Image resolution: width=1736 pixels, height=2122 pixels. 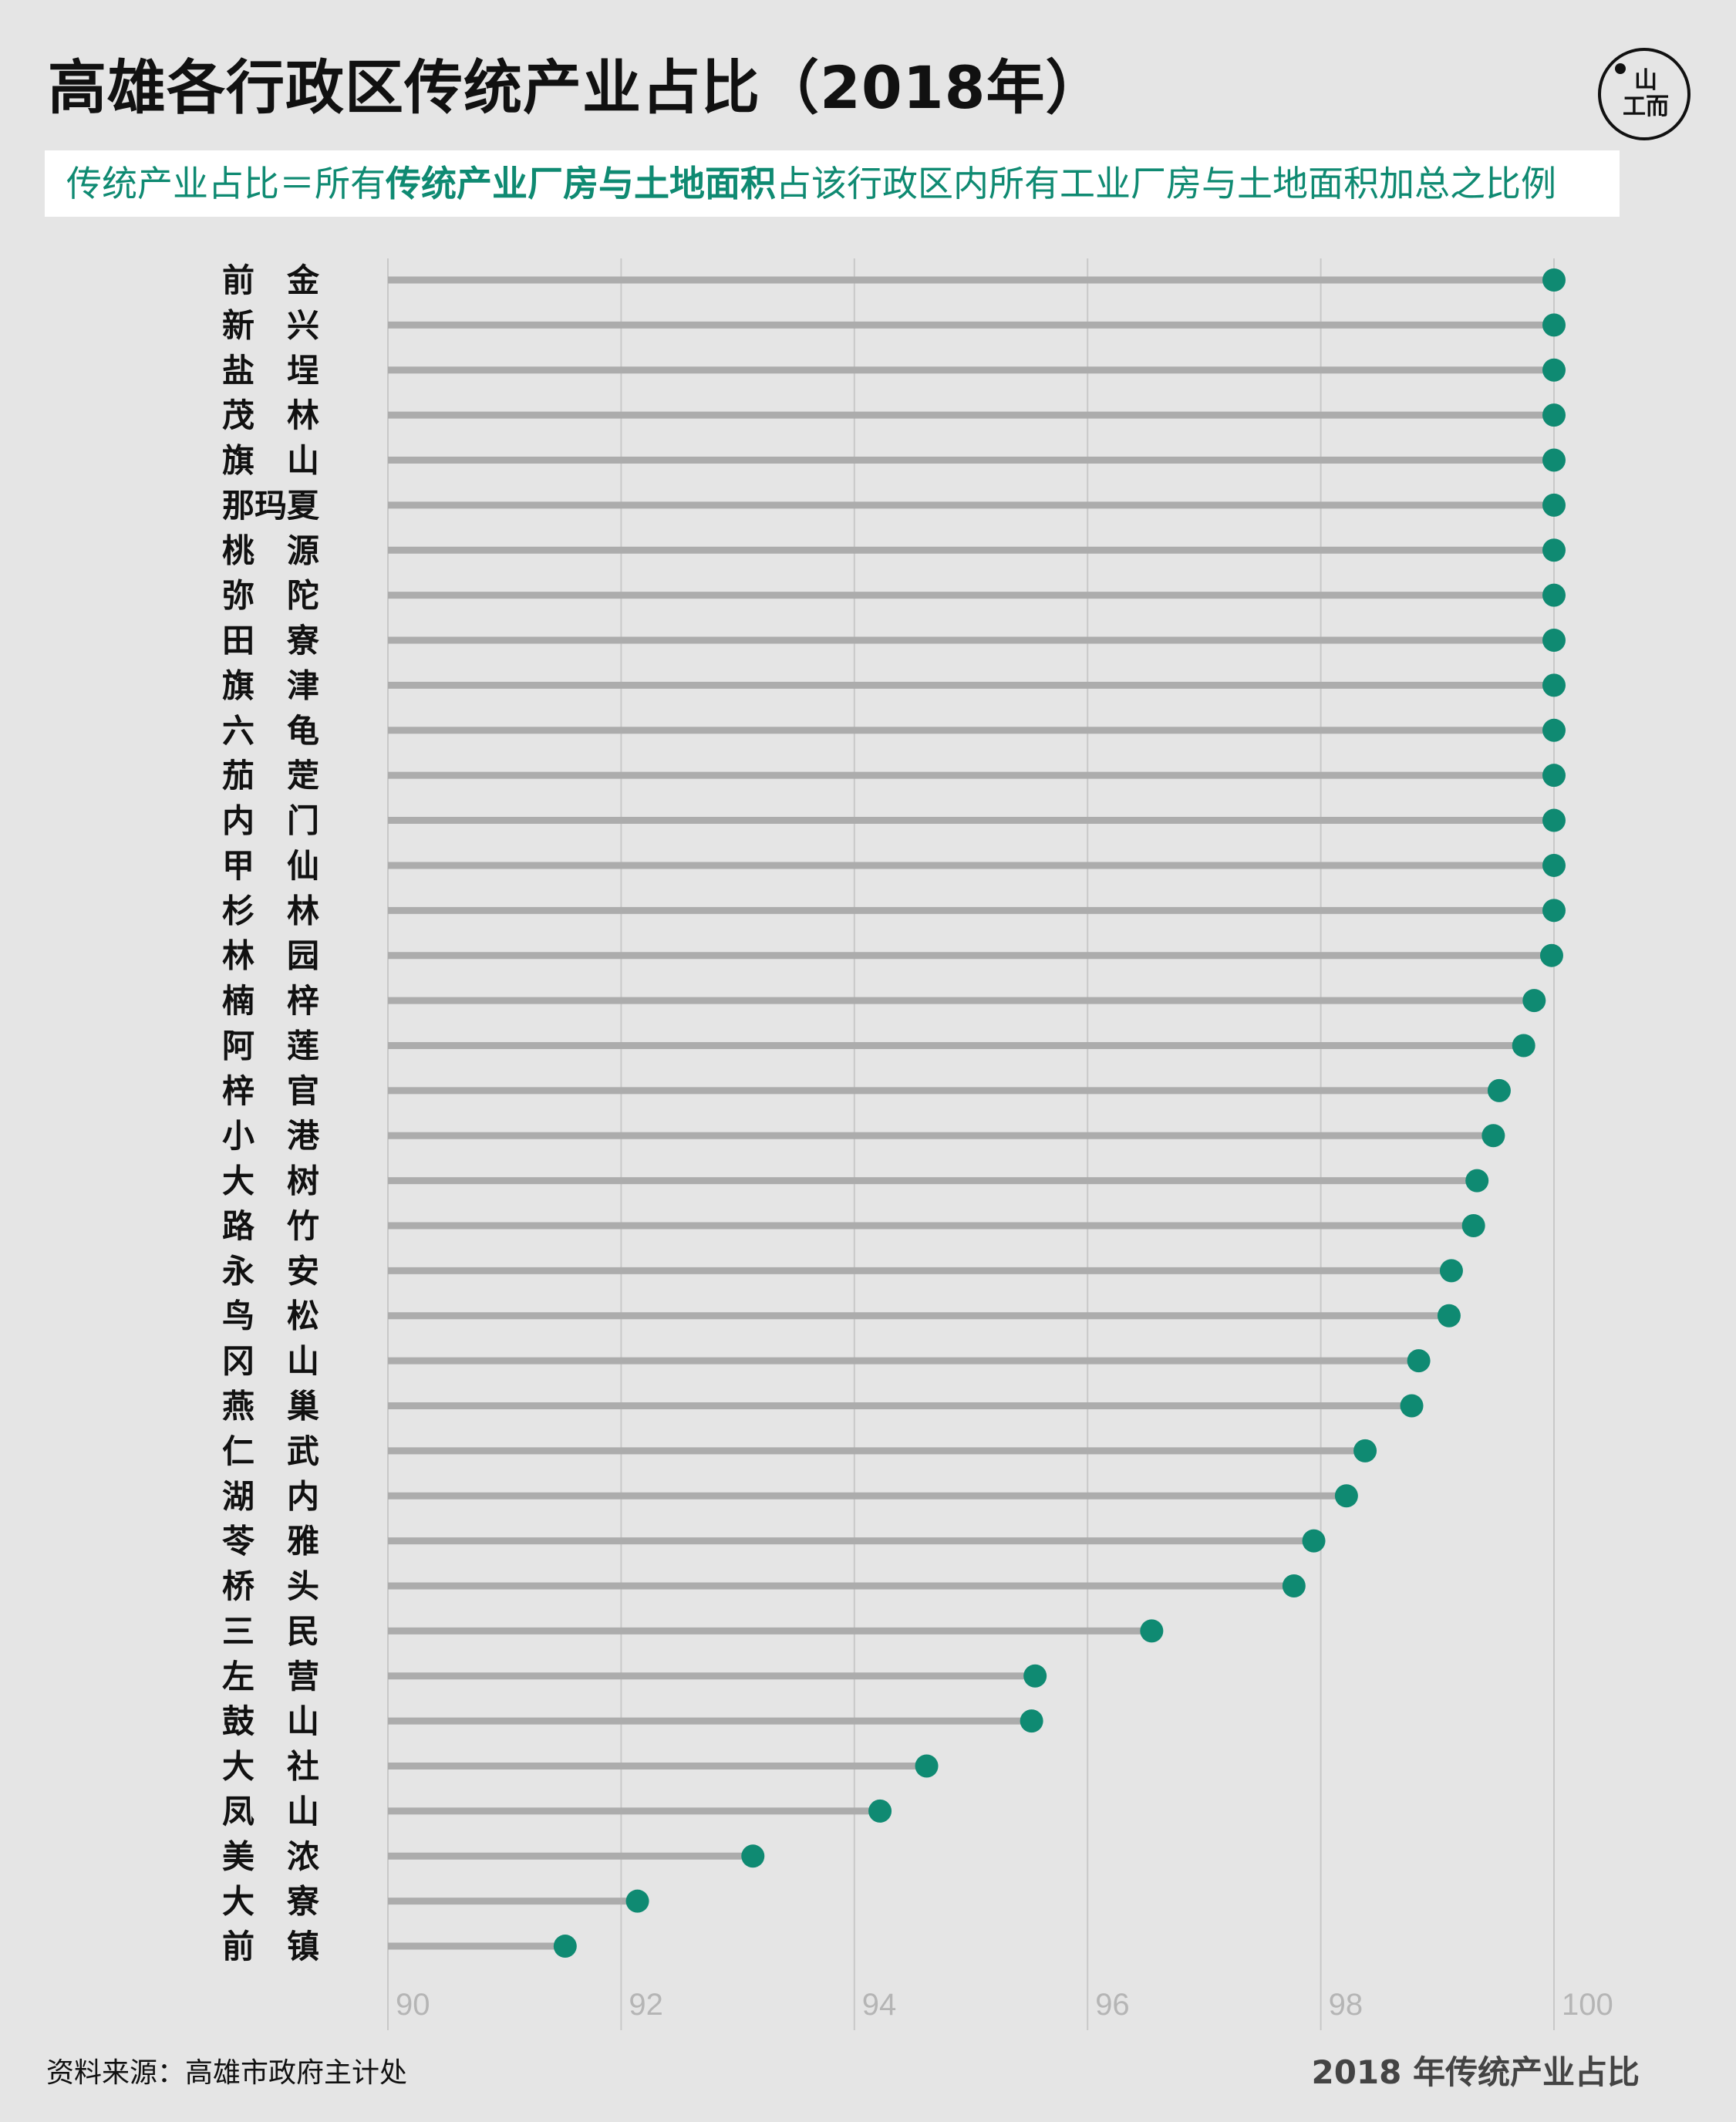 I want to click on category-label: 苓 雅, so click(x=271, y=1541).